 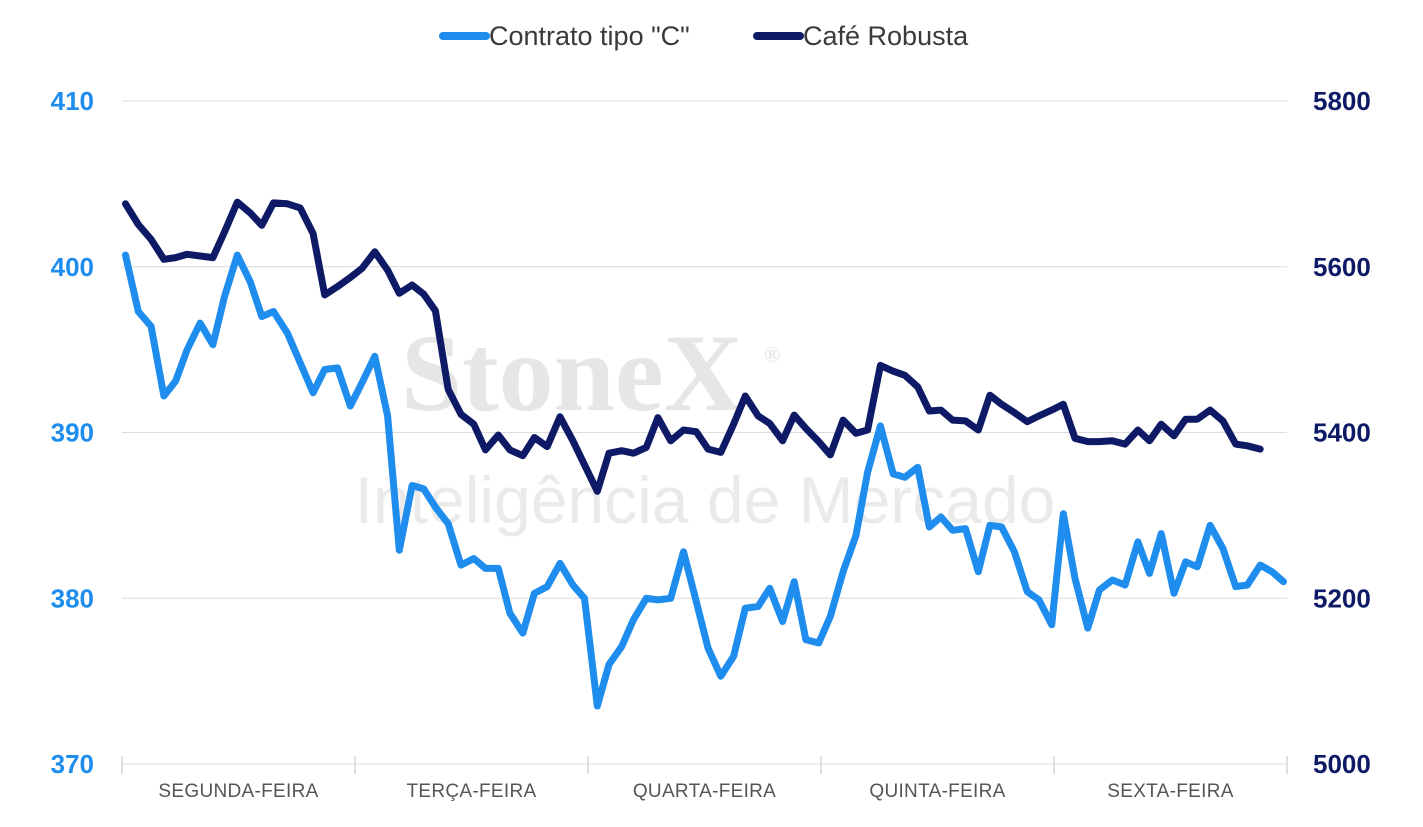 I want to click on right-axis-ticks: 5000 5200 5400 5600 5800, so click(x=1342, y=432).